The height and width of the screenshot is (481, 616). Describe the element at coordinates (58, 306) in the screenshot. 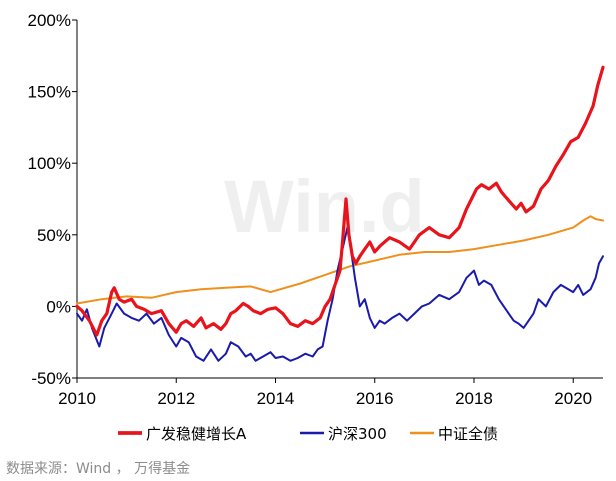

I see `y-tick-label: 0%` at that location.